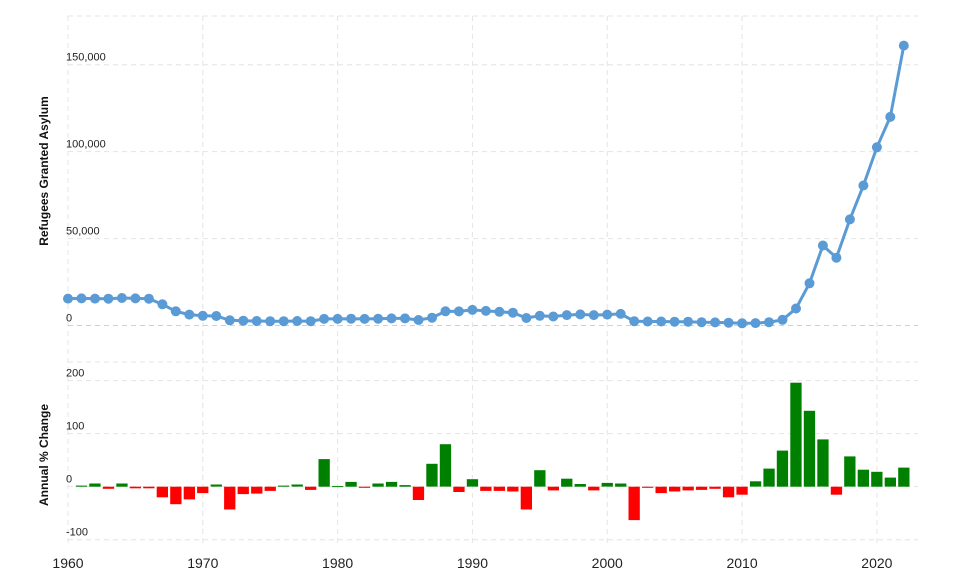  Describe the element at coordinates (67, 563) in the screenshot. I see `x-tick-label: 1960` at that location.